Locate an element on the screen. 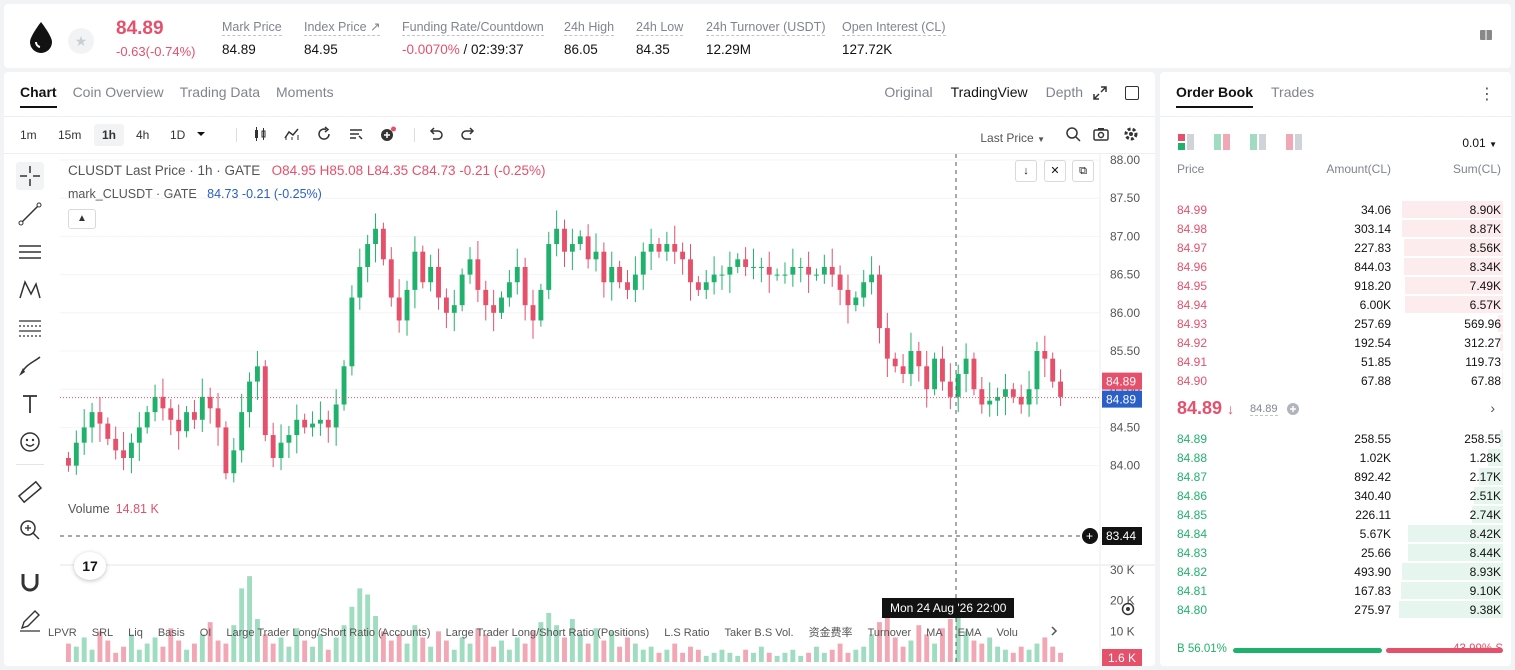 The width and height of the screenshot is (1515, 670). maximize-pane-button: ⧉ is located at coordinates (1083, 171).